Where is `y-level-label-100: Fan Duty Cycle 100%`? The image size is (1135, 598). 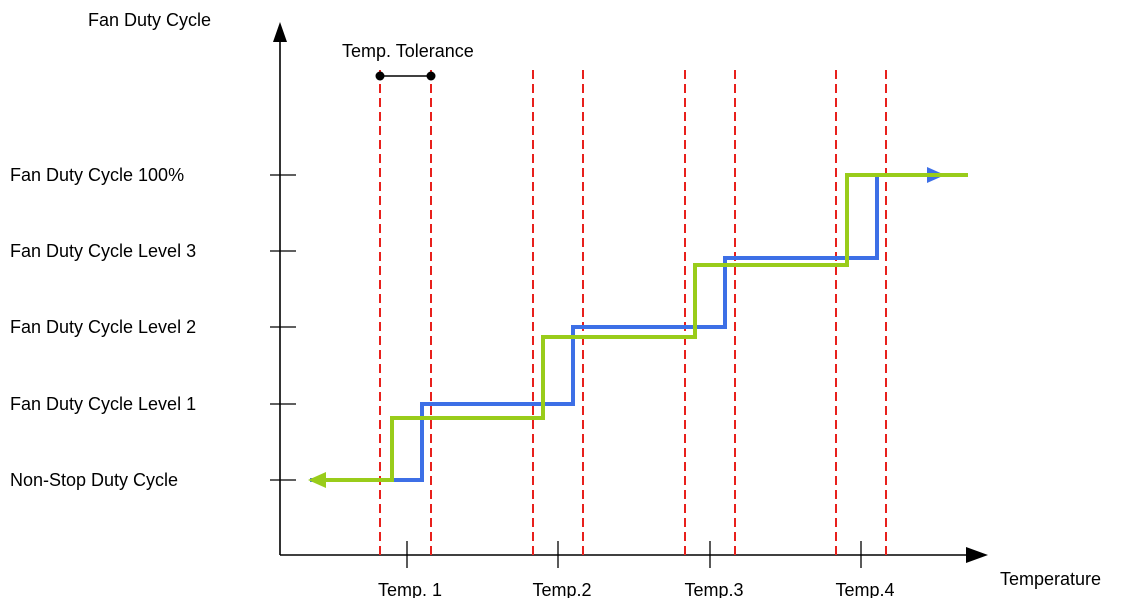
y-level-label-100: Fan Duty Cycle 100% is located at coordinates (97, 175).